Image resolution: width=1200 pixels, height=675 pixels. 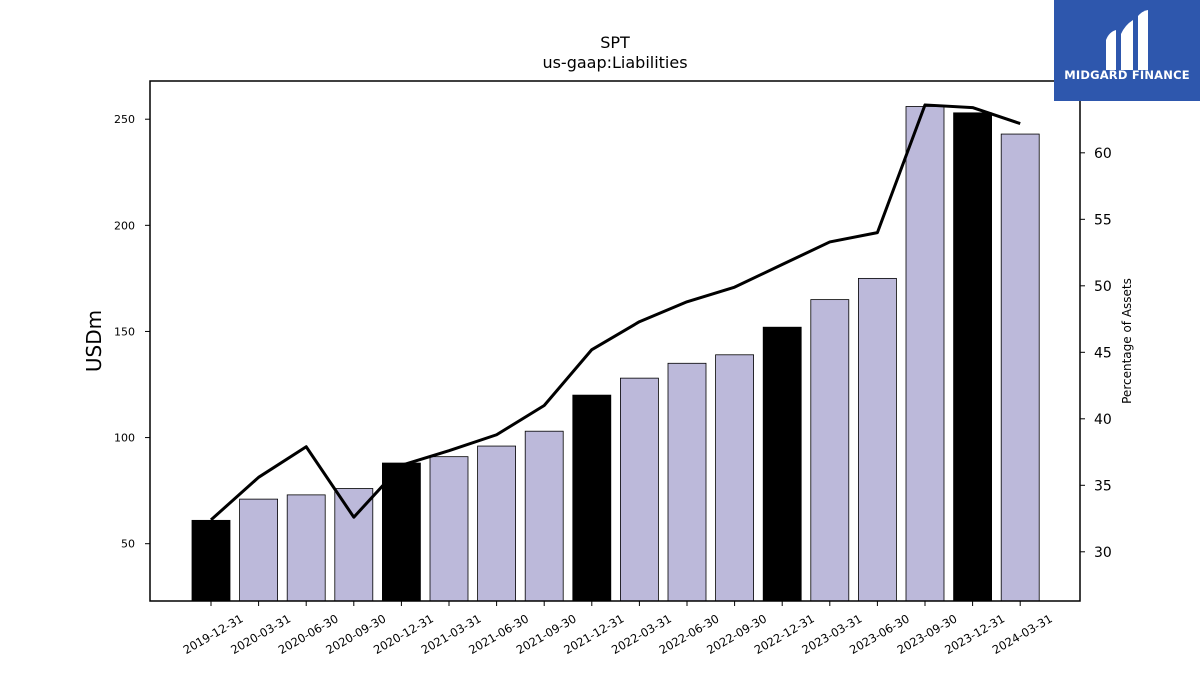 I want to click on y-tick-label: 100, so click(x=124, y=438).